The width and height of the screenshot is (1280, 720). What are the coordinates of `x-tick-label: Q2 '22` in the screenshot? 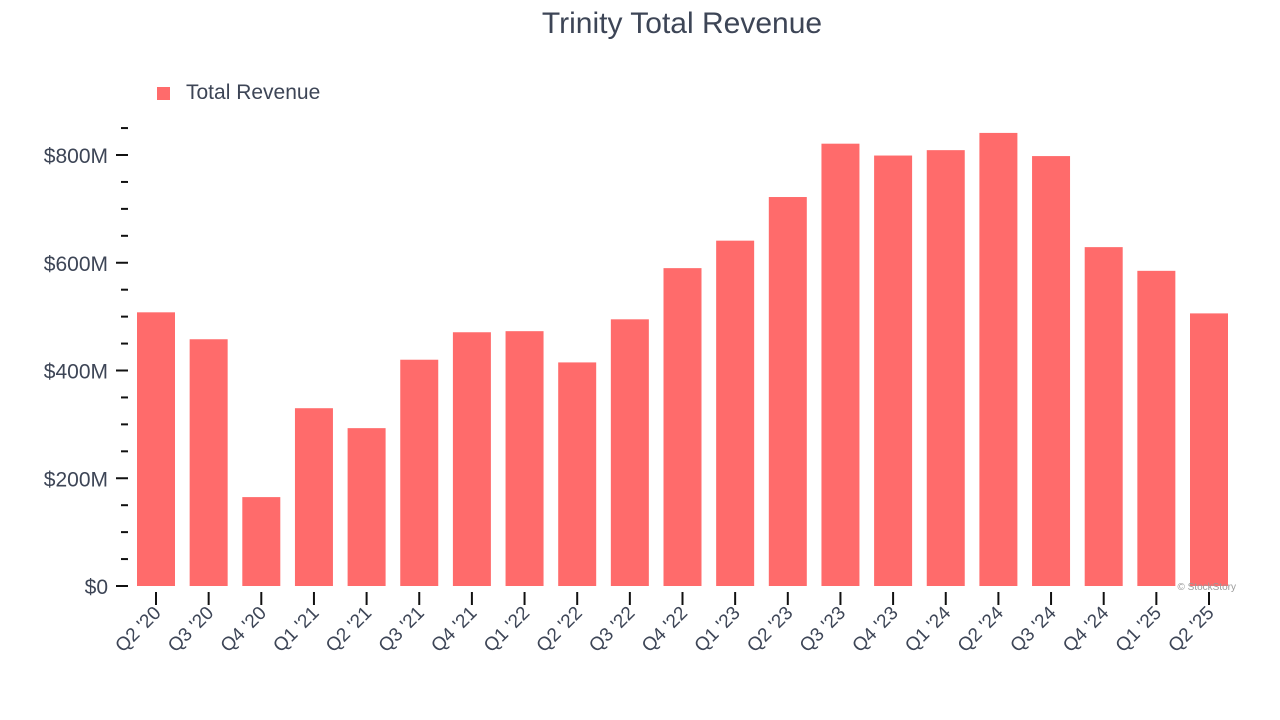 It's located at (560, 630).